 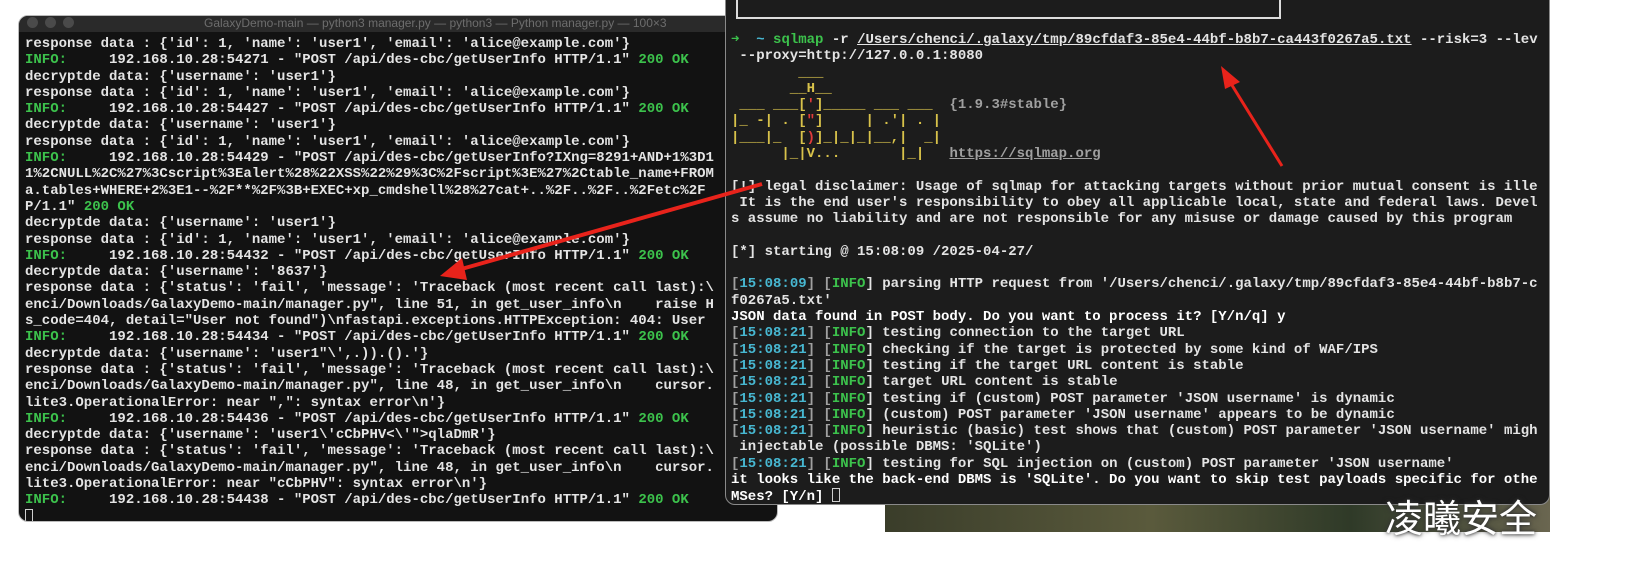 What do you see at coordinates (54, 206) in the screenshot?
I see `text-segment: P/1.1"` at bounding box center [54, 206].